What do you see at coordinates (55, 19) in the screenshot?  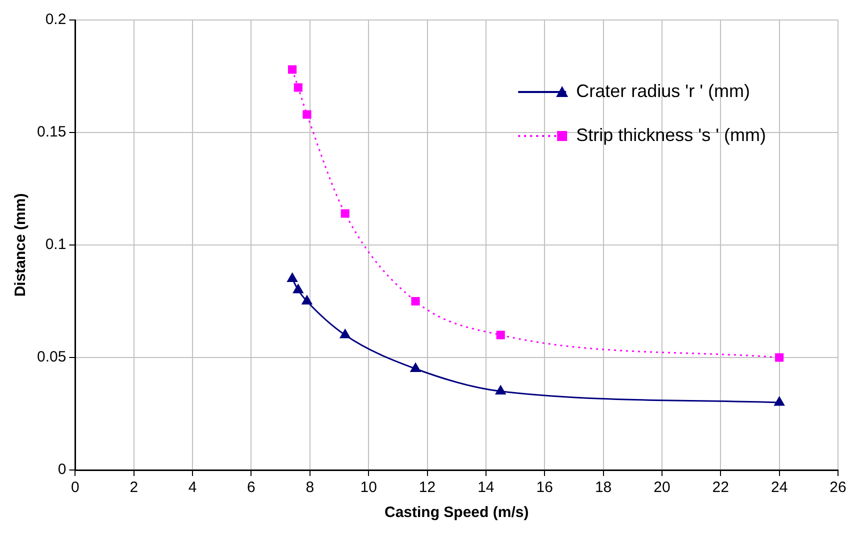 I see `y-tick-label: 0.2` at bounding box center [55, 19].